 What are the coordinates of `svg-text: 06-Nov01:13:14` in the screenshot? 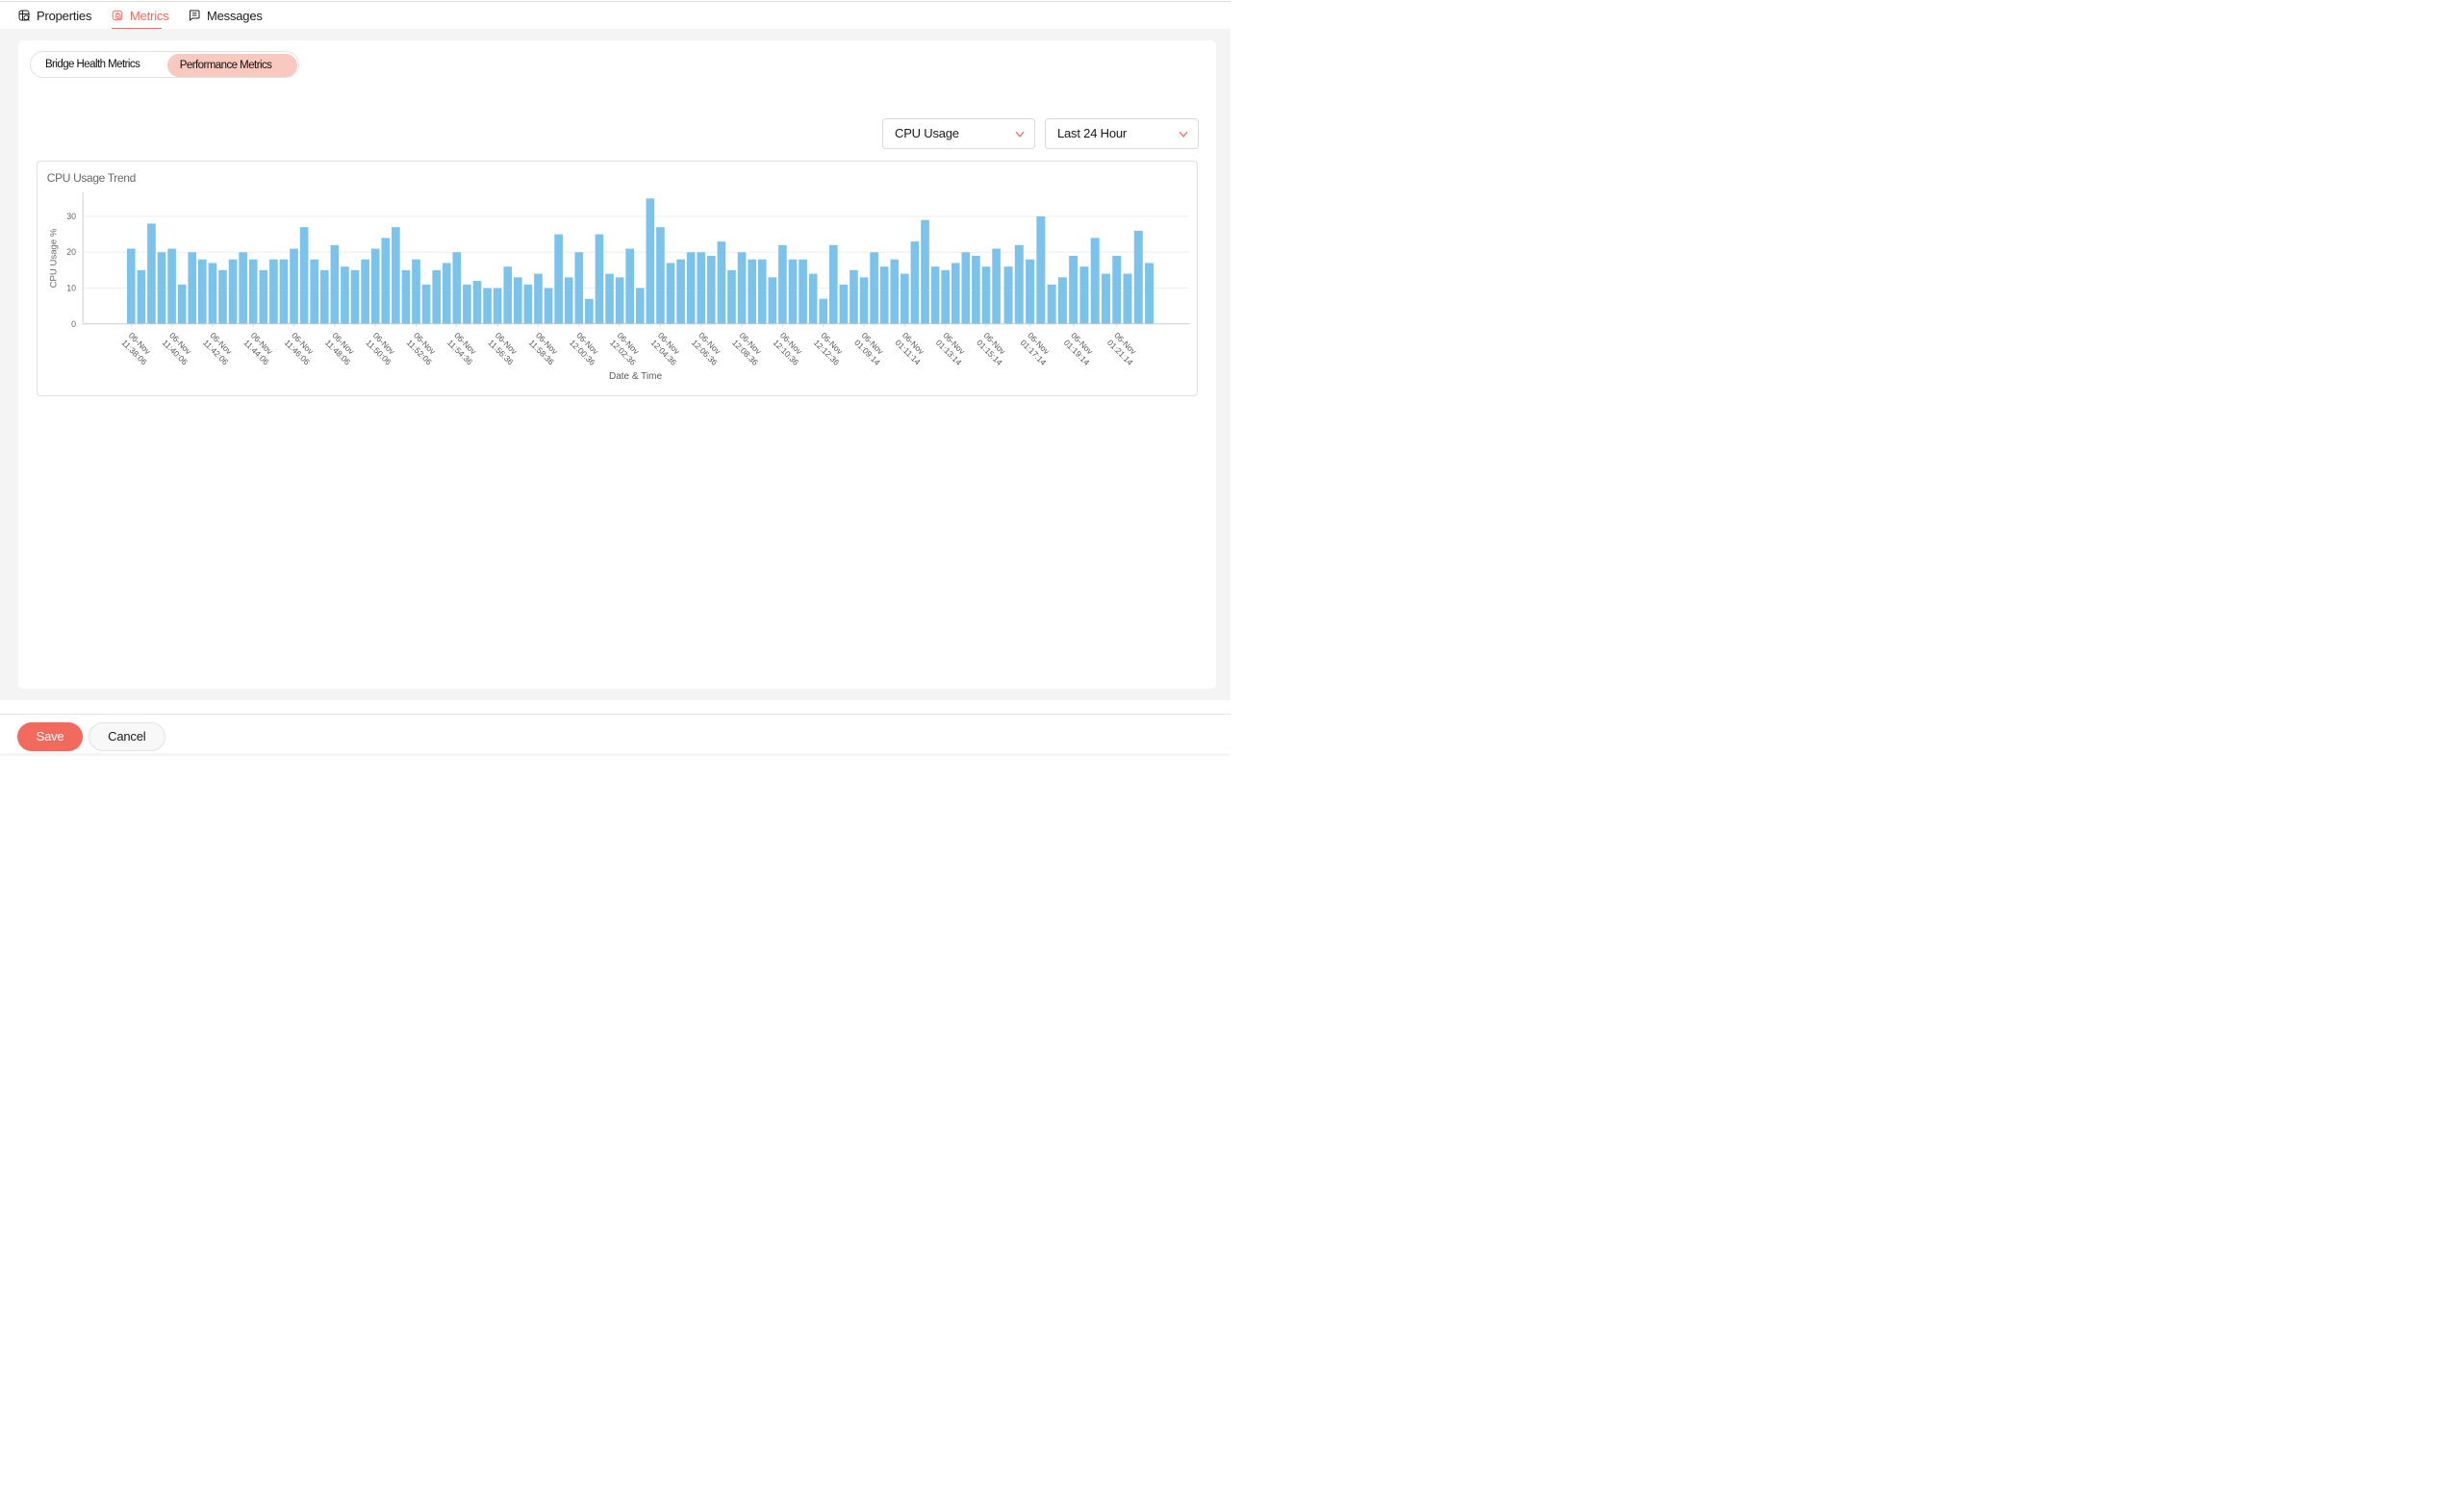 It's located at (951, 349).